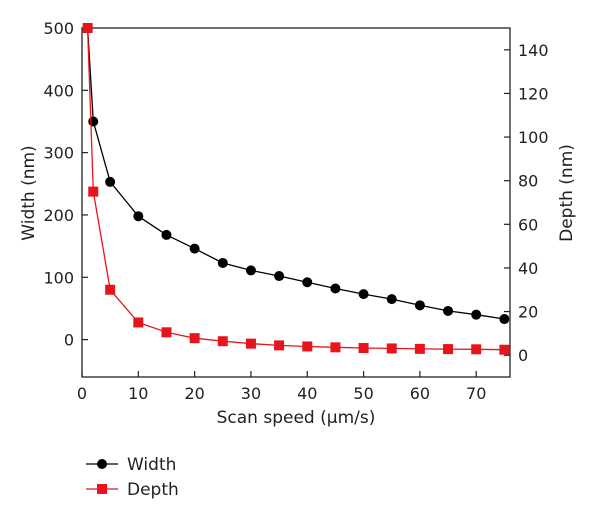 Image resolution: width=600 pixels, height=520 pixels. What do you see at coordinates (153, 490) in the screenshot?
I see `legend-label-depth: Depth` at bounding box center [153, 490].